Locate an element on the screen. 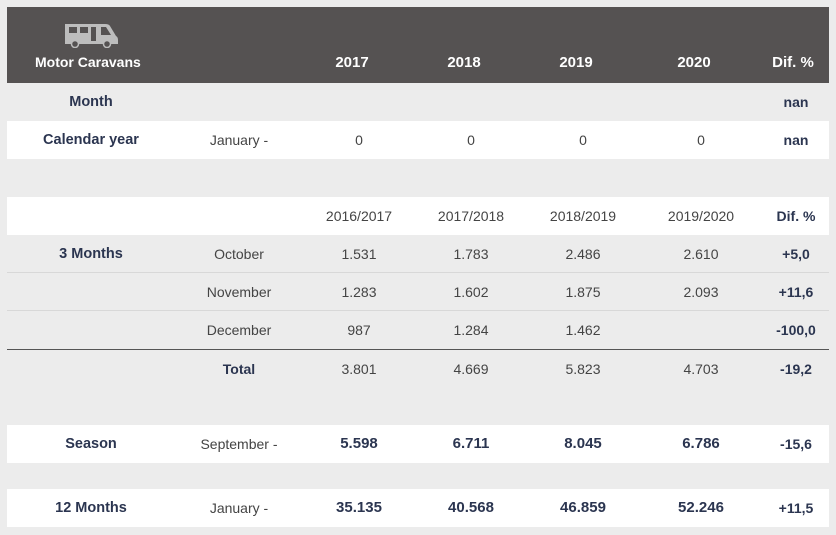  value-cell: 987 is located at coordinates (359, 330).